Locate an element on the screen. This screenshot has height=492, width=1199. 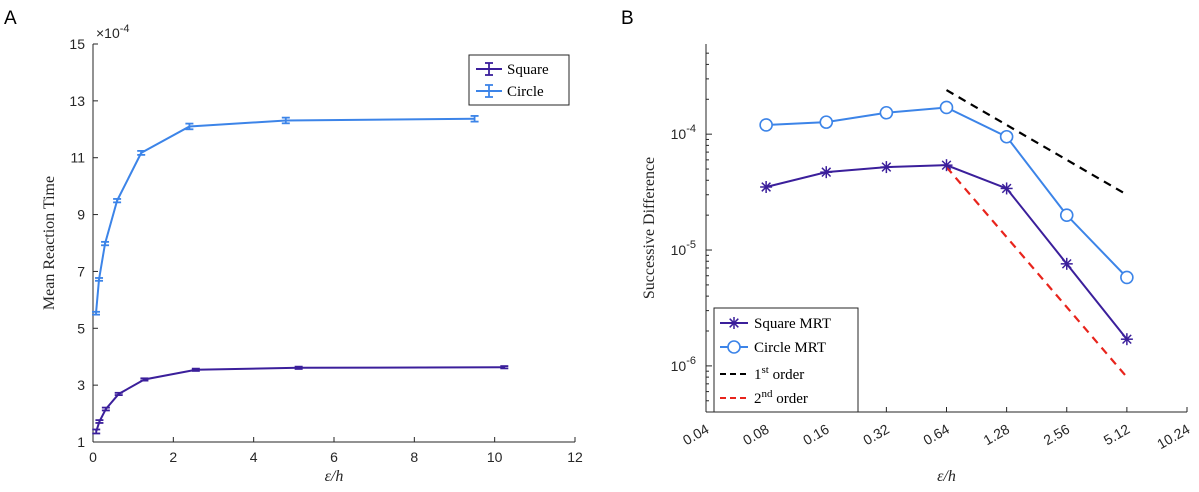
panel-b-x-tick-label: 10.24 is located at coordinates (1173, 436).